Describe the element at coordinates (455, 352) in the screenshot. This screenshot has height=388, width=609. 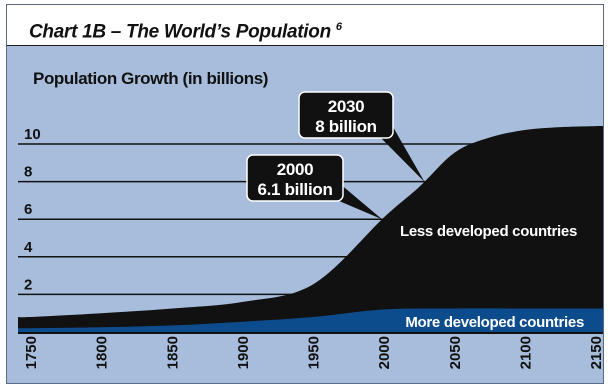
I see `x-tick-label: 2050` at that location.